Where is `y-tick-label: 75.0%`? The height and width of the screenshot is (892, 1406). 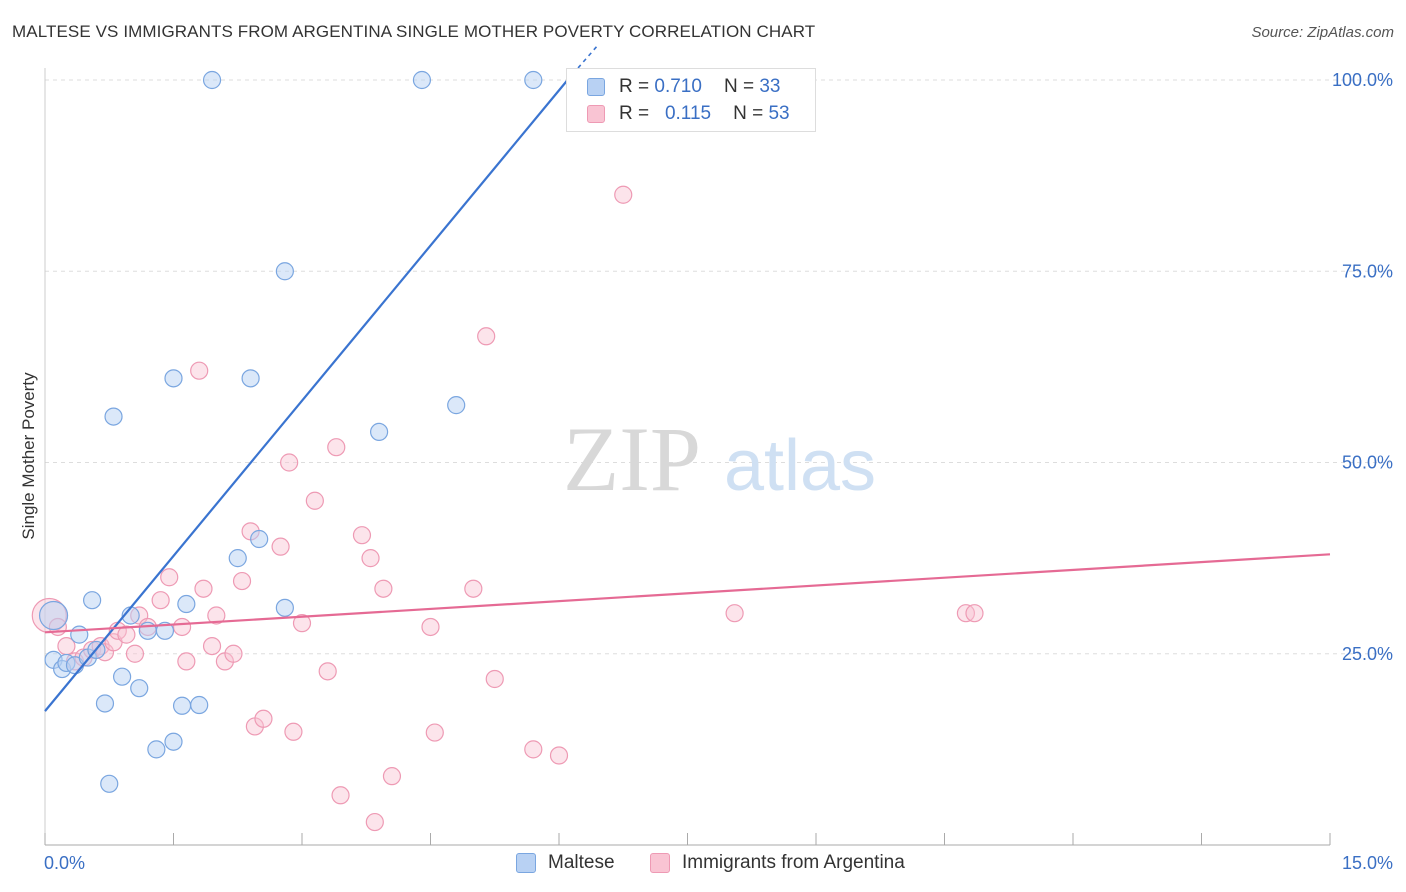
y-tick-label: 75.0% is located at coordinates (1367, 271).